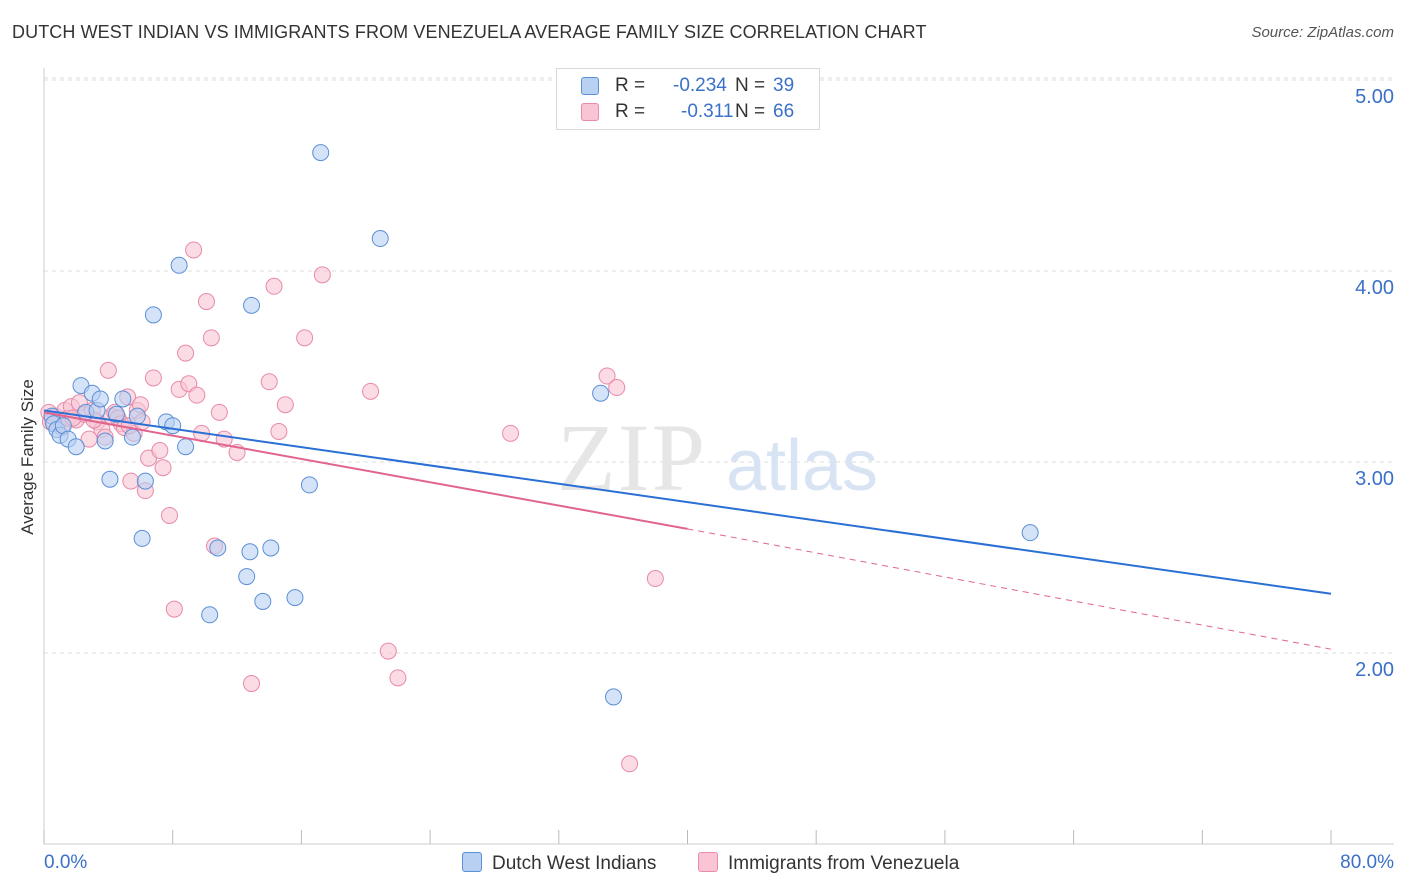 The image size is (1406, 892). I want to click on legend-n-value: 39, so click(784, 85).